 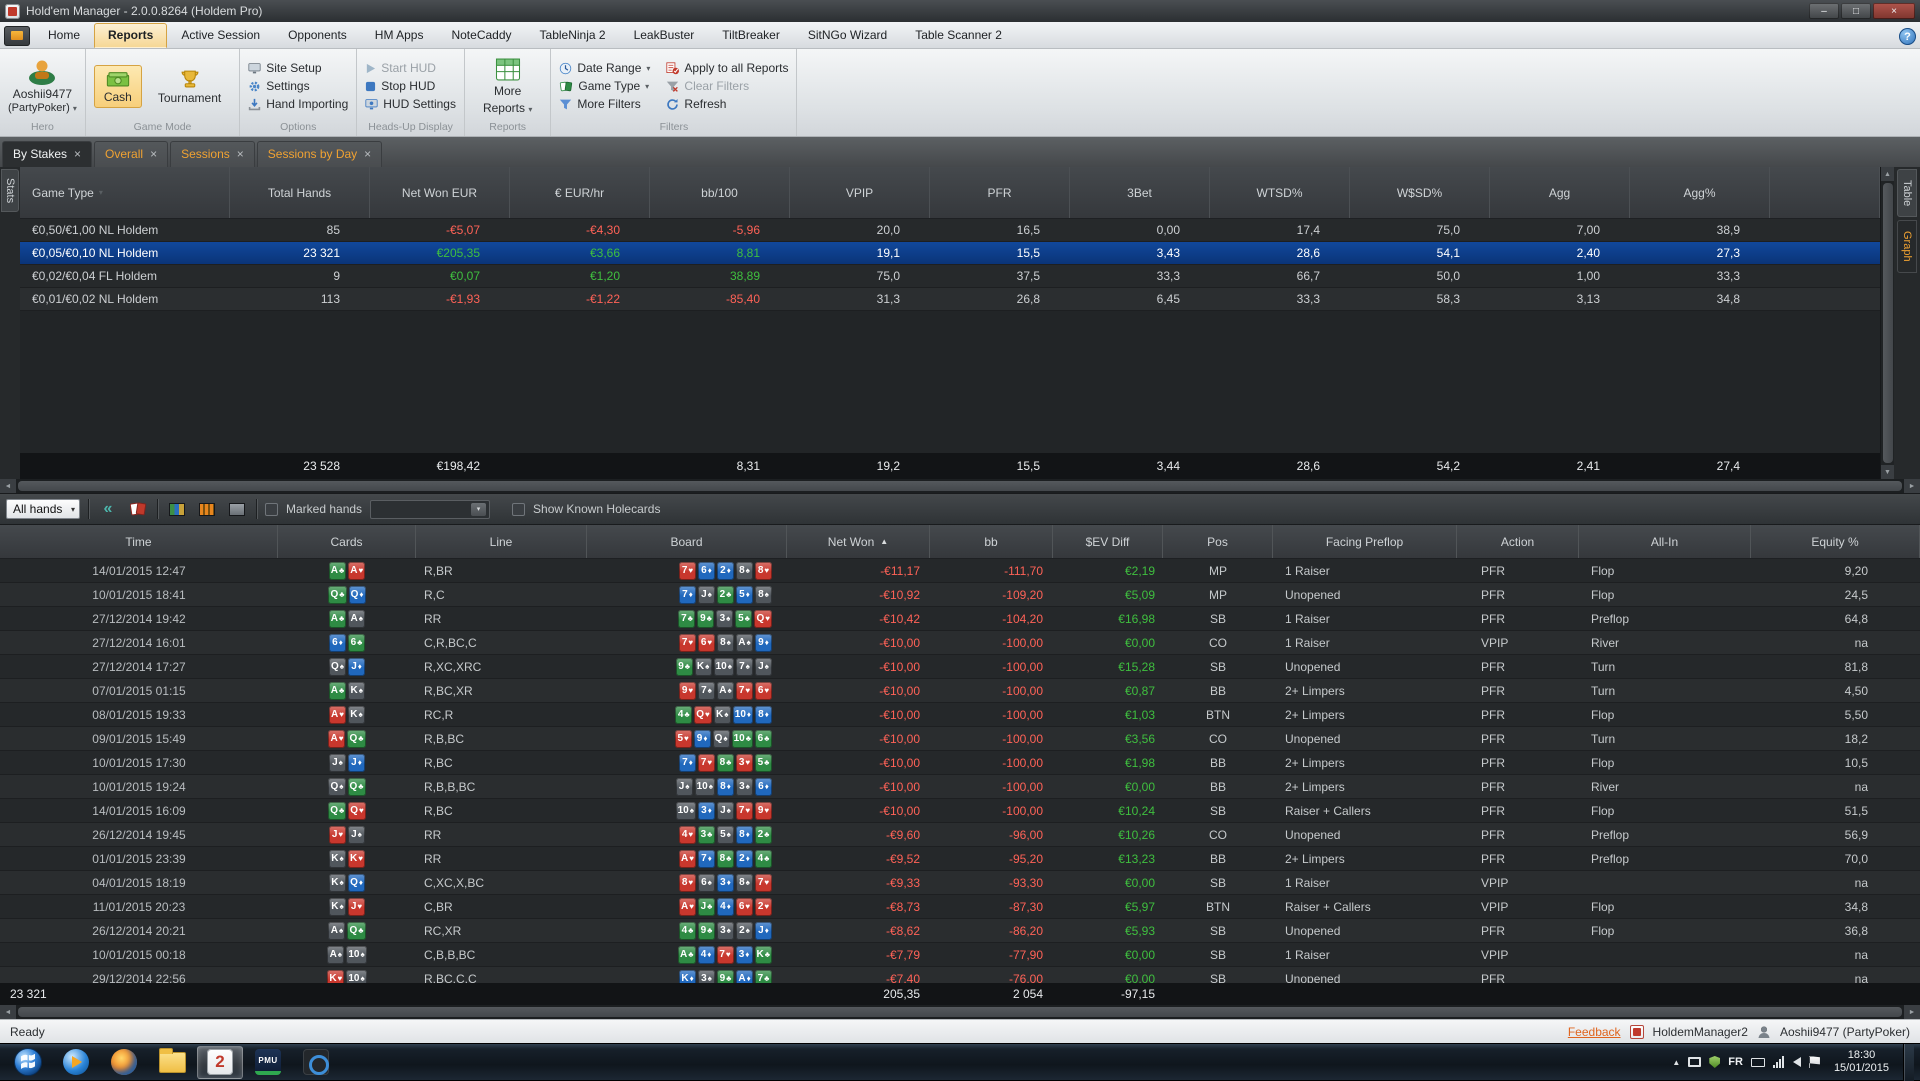 I want to click on replayer-button, so click(x=138, y=509).